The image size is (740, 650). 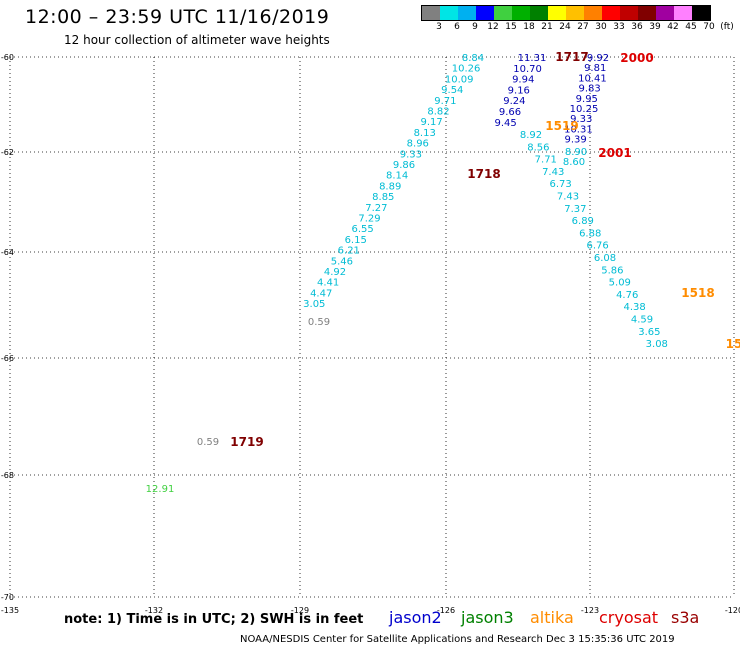 I want to click on wave-height-value: 8.92, so click(x=531, y=135).